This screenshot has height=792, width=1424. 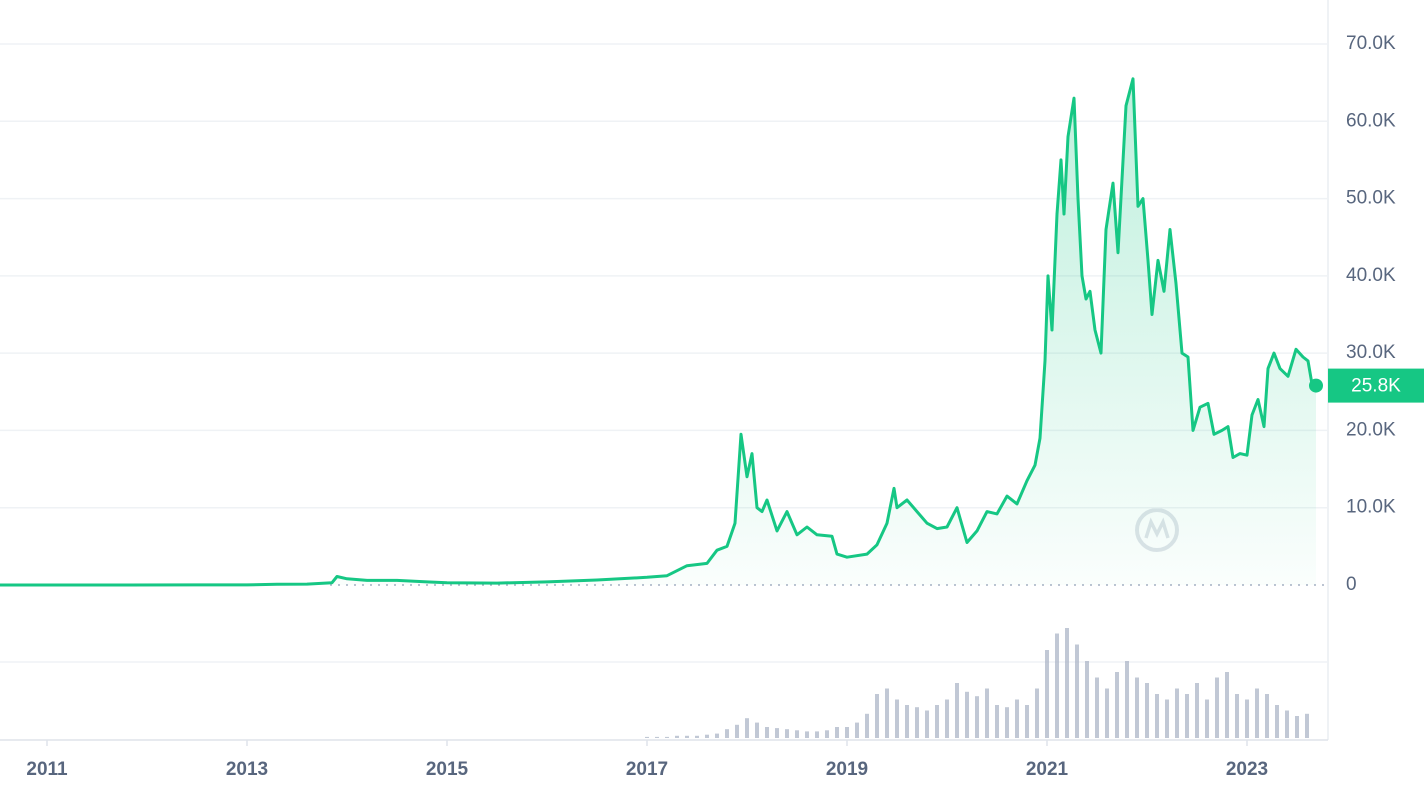 What do you see at coordinates (447, 769) in the screenshot?
I see `x-tick-label: 2015` at bounding box center [447, 769].